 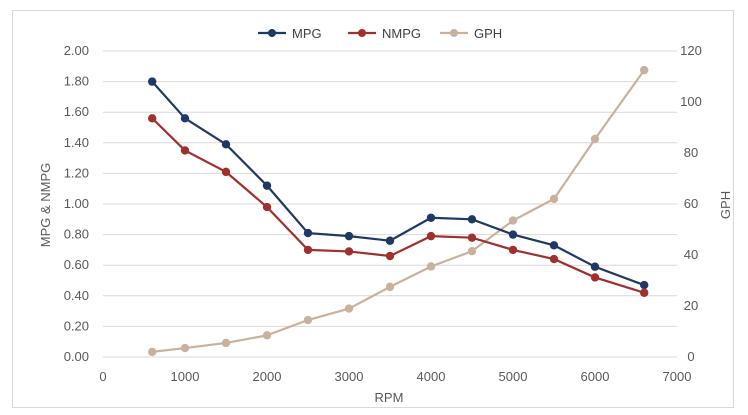 What do you see at coordinates (185, 376) in the screenshot?
I see `x-tick-label: 1000` at bounding box center [185, 376].